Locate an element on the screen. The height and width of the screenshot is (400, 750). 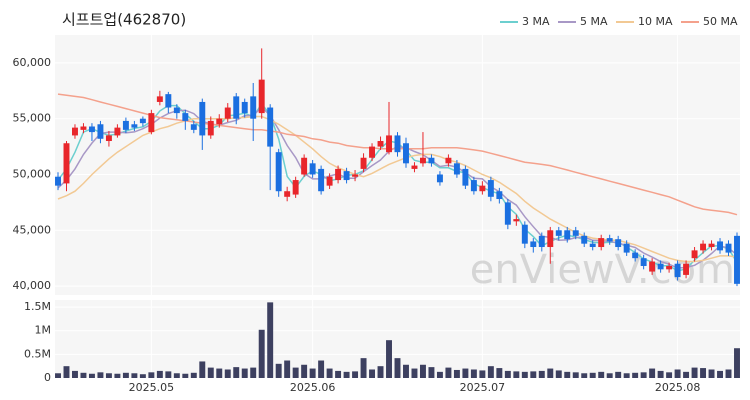
y-tick-label: 1.5M is located at coordinates (37, 306).